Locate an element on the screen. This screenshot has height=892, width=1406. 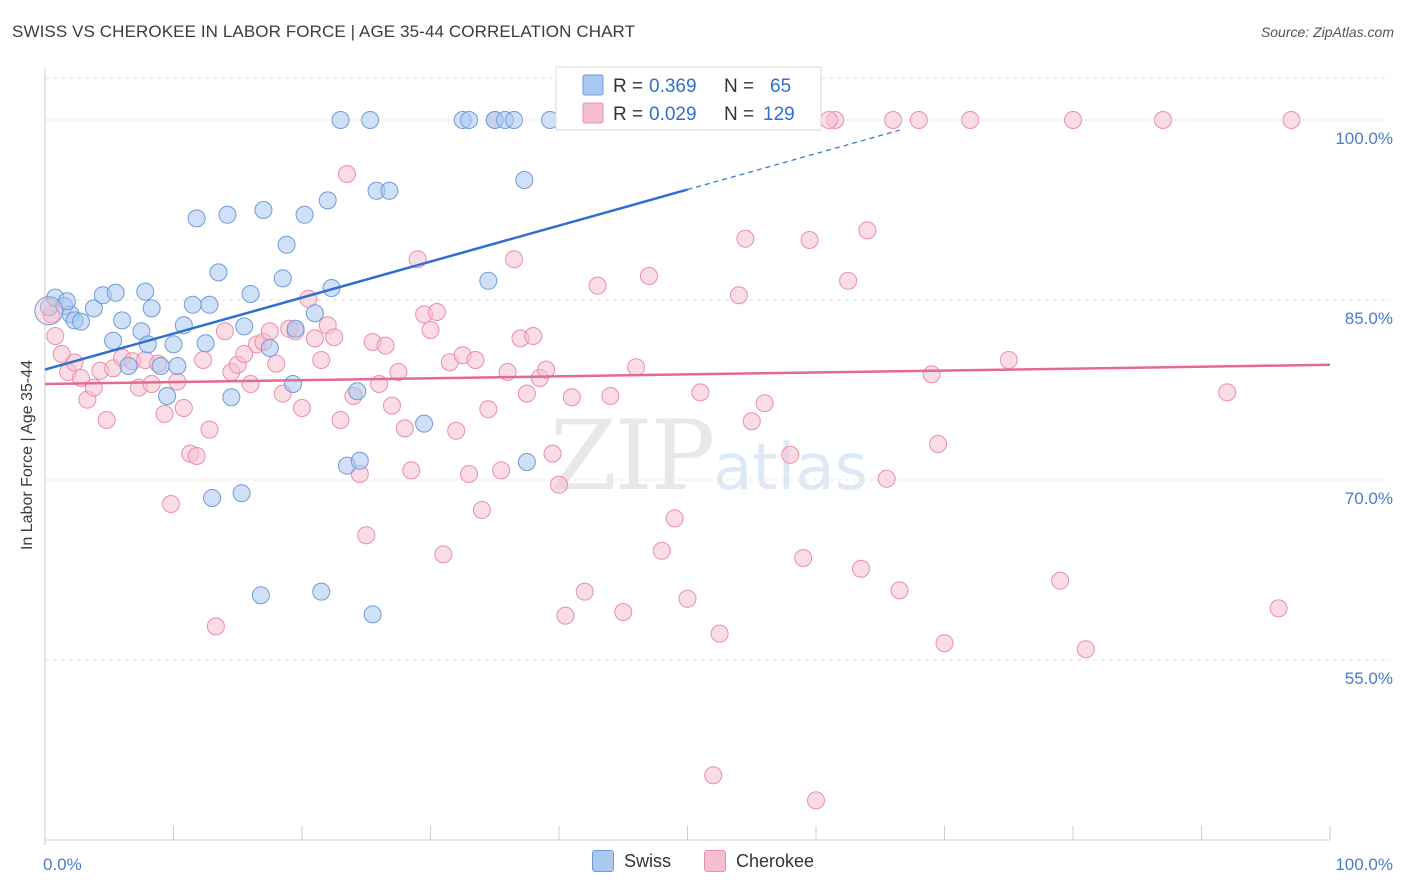
legend-swiss-swatch is located at coordinates (593, 85).